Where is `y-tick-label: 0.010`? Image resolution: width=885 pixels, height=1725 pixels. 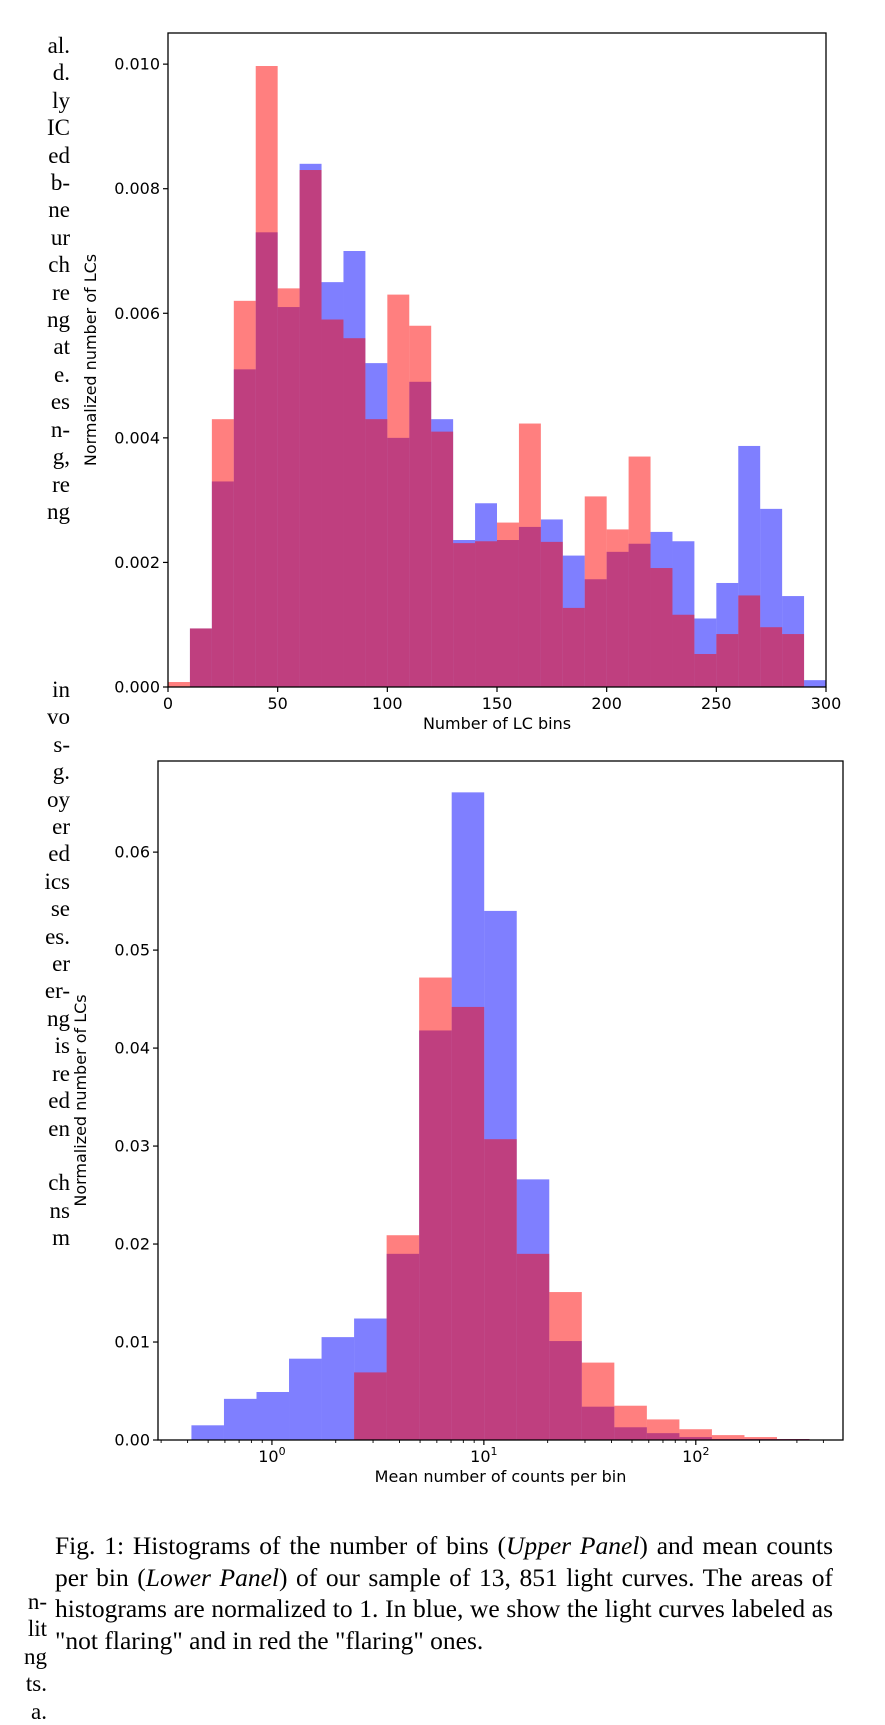
y-tick-label: 0.010 is located at coordinates (137, 64).